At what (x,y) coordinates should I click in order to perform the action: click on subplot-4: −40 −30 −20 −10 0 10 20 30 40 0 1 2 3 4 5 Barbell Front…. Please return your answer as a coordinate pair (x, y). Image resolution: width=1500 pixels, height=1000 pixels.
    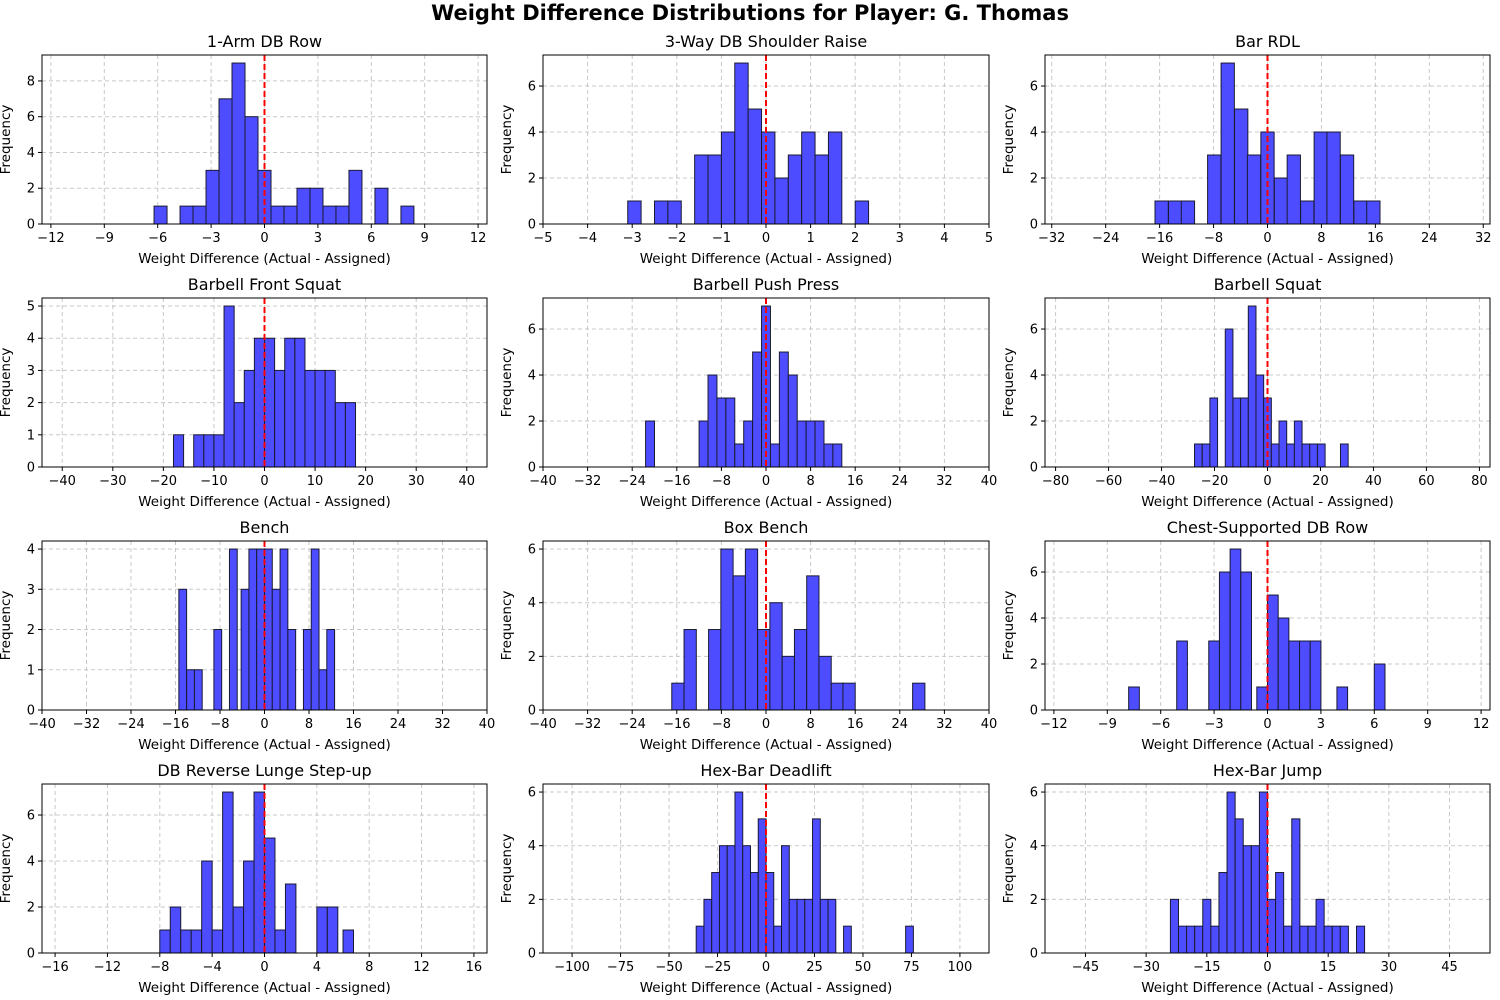
    Looking at the image, I should click on (244, 392).